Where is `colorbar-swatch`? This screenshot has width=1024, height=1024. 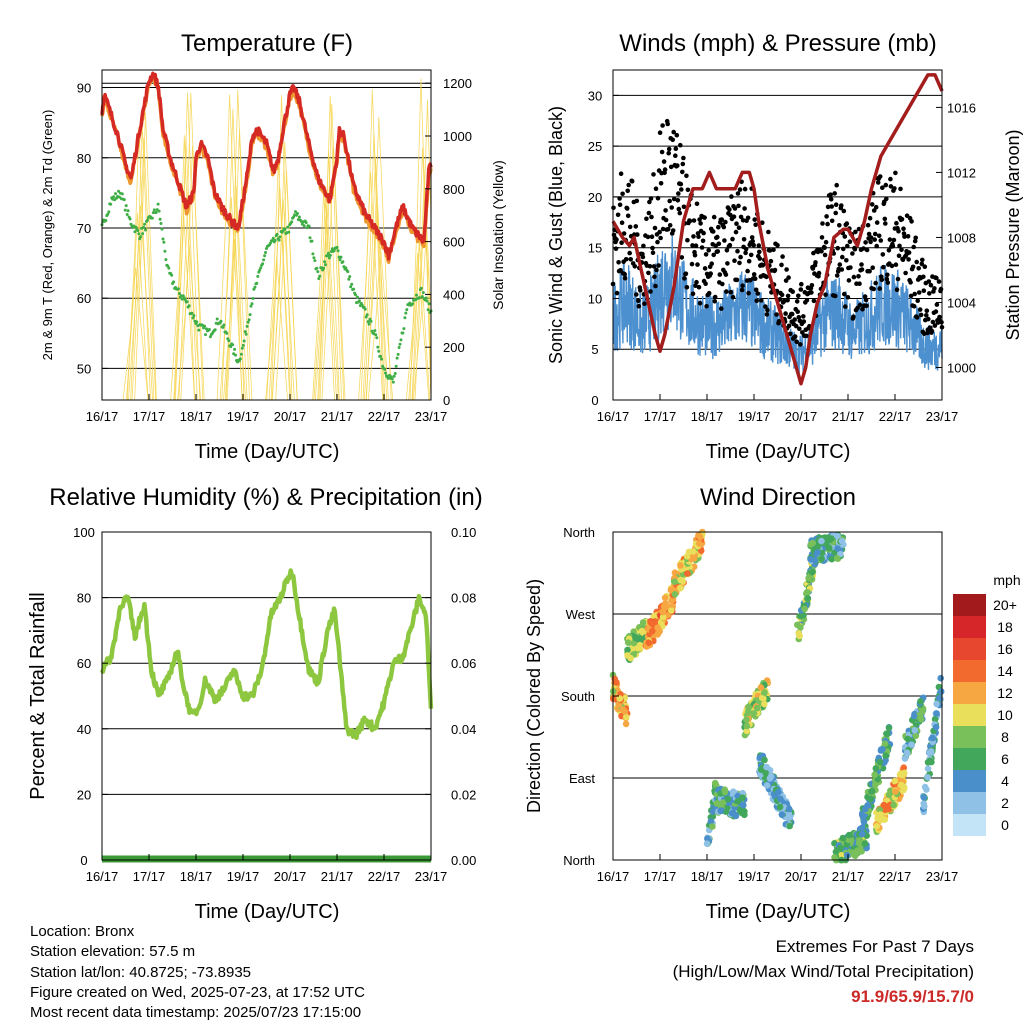
colorbar-swatch is located at coordinates (969, 803).